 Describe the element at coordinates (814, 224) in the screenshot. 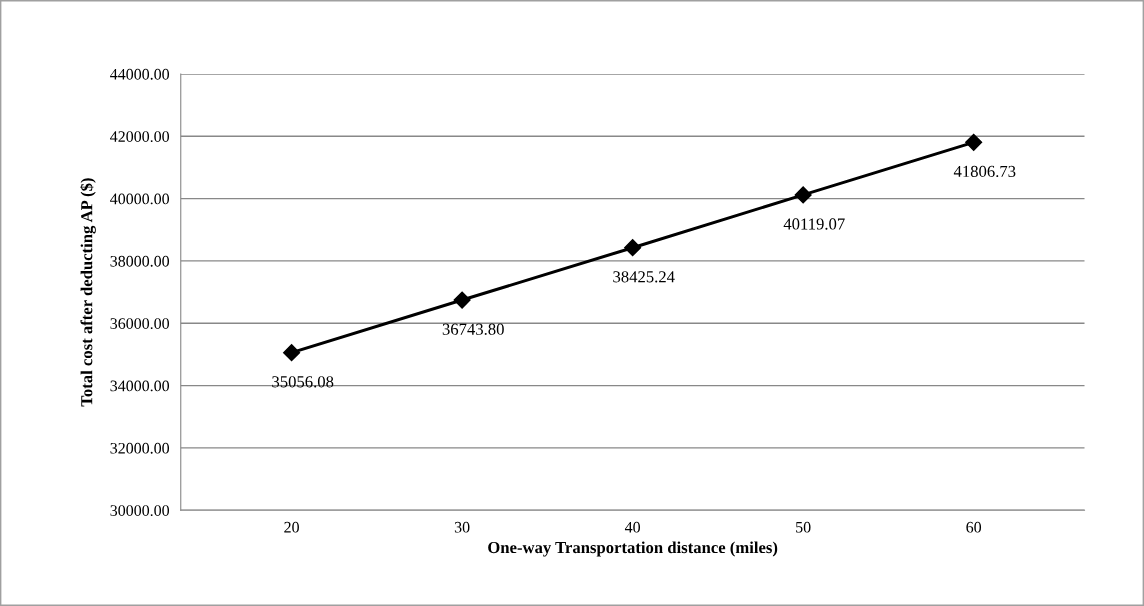

I see `data-label: 40119.07` at that location.